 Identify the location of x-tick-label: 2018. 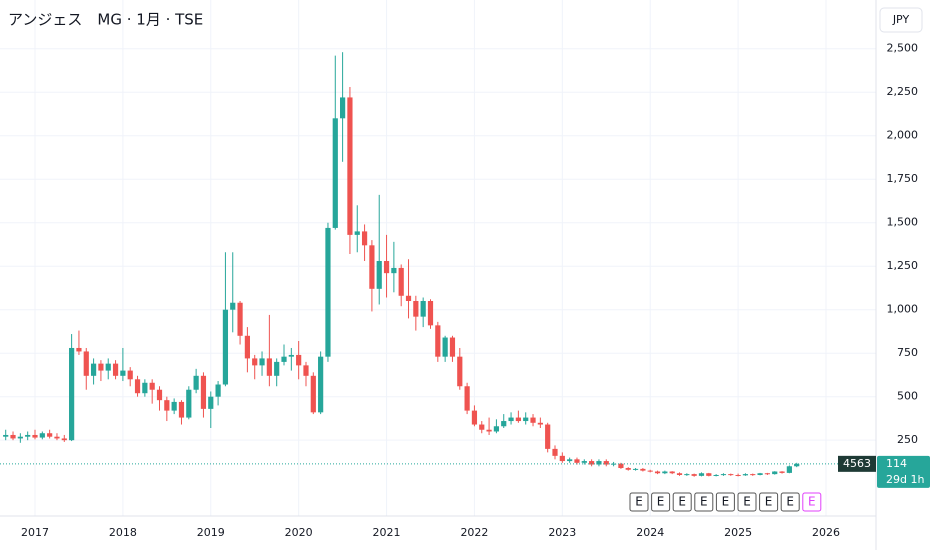
(123, 532).